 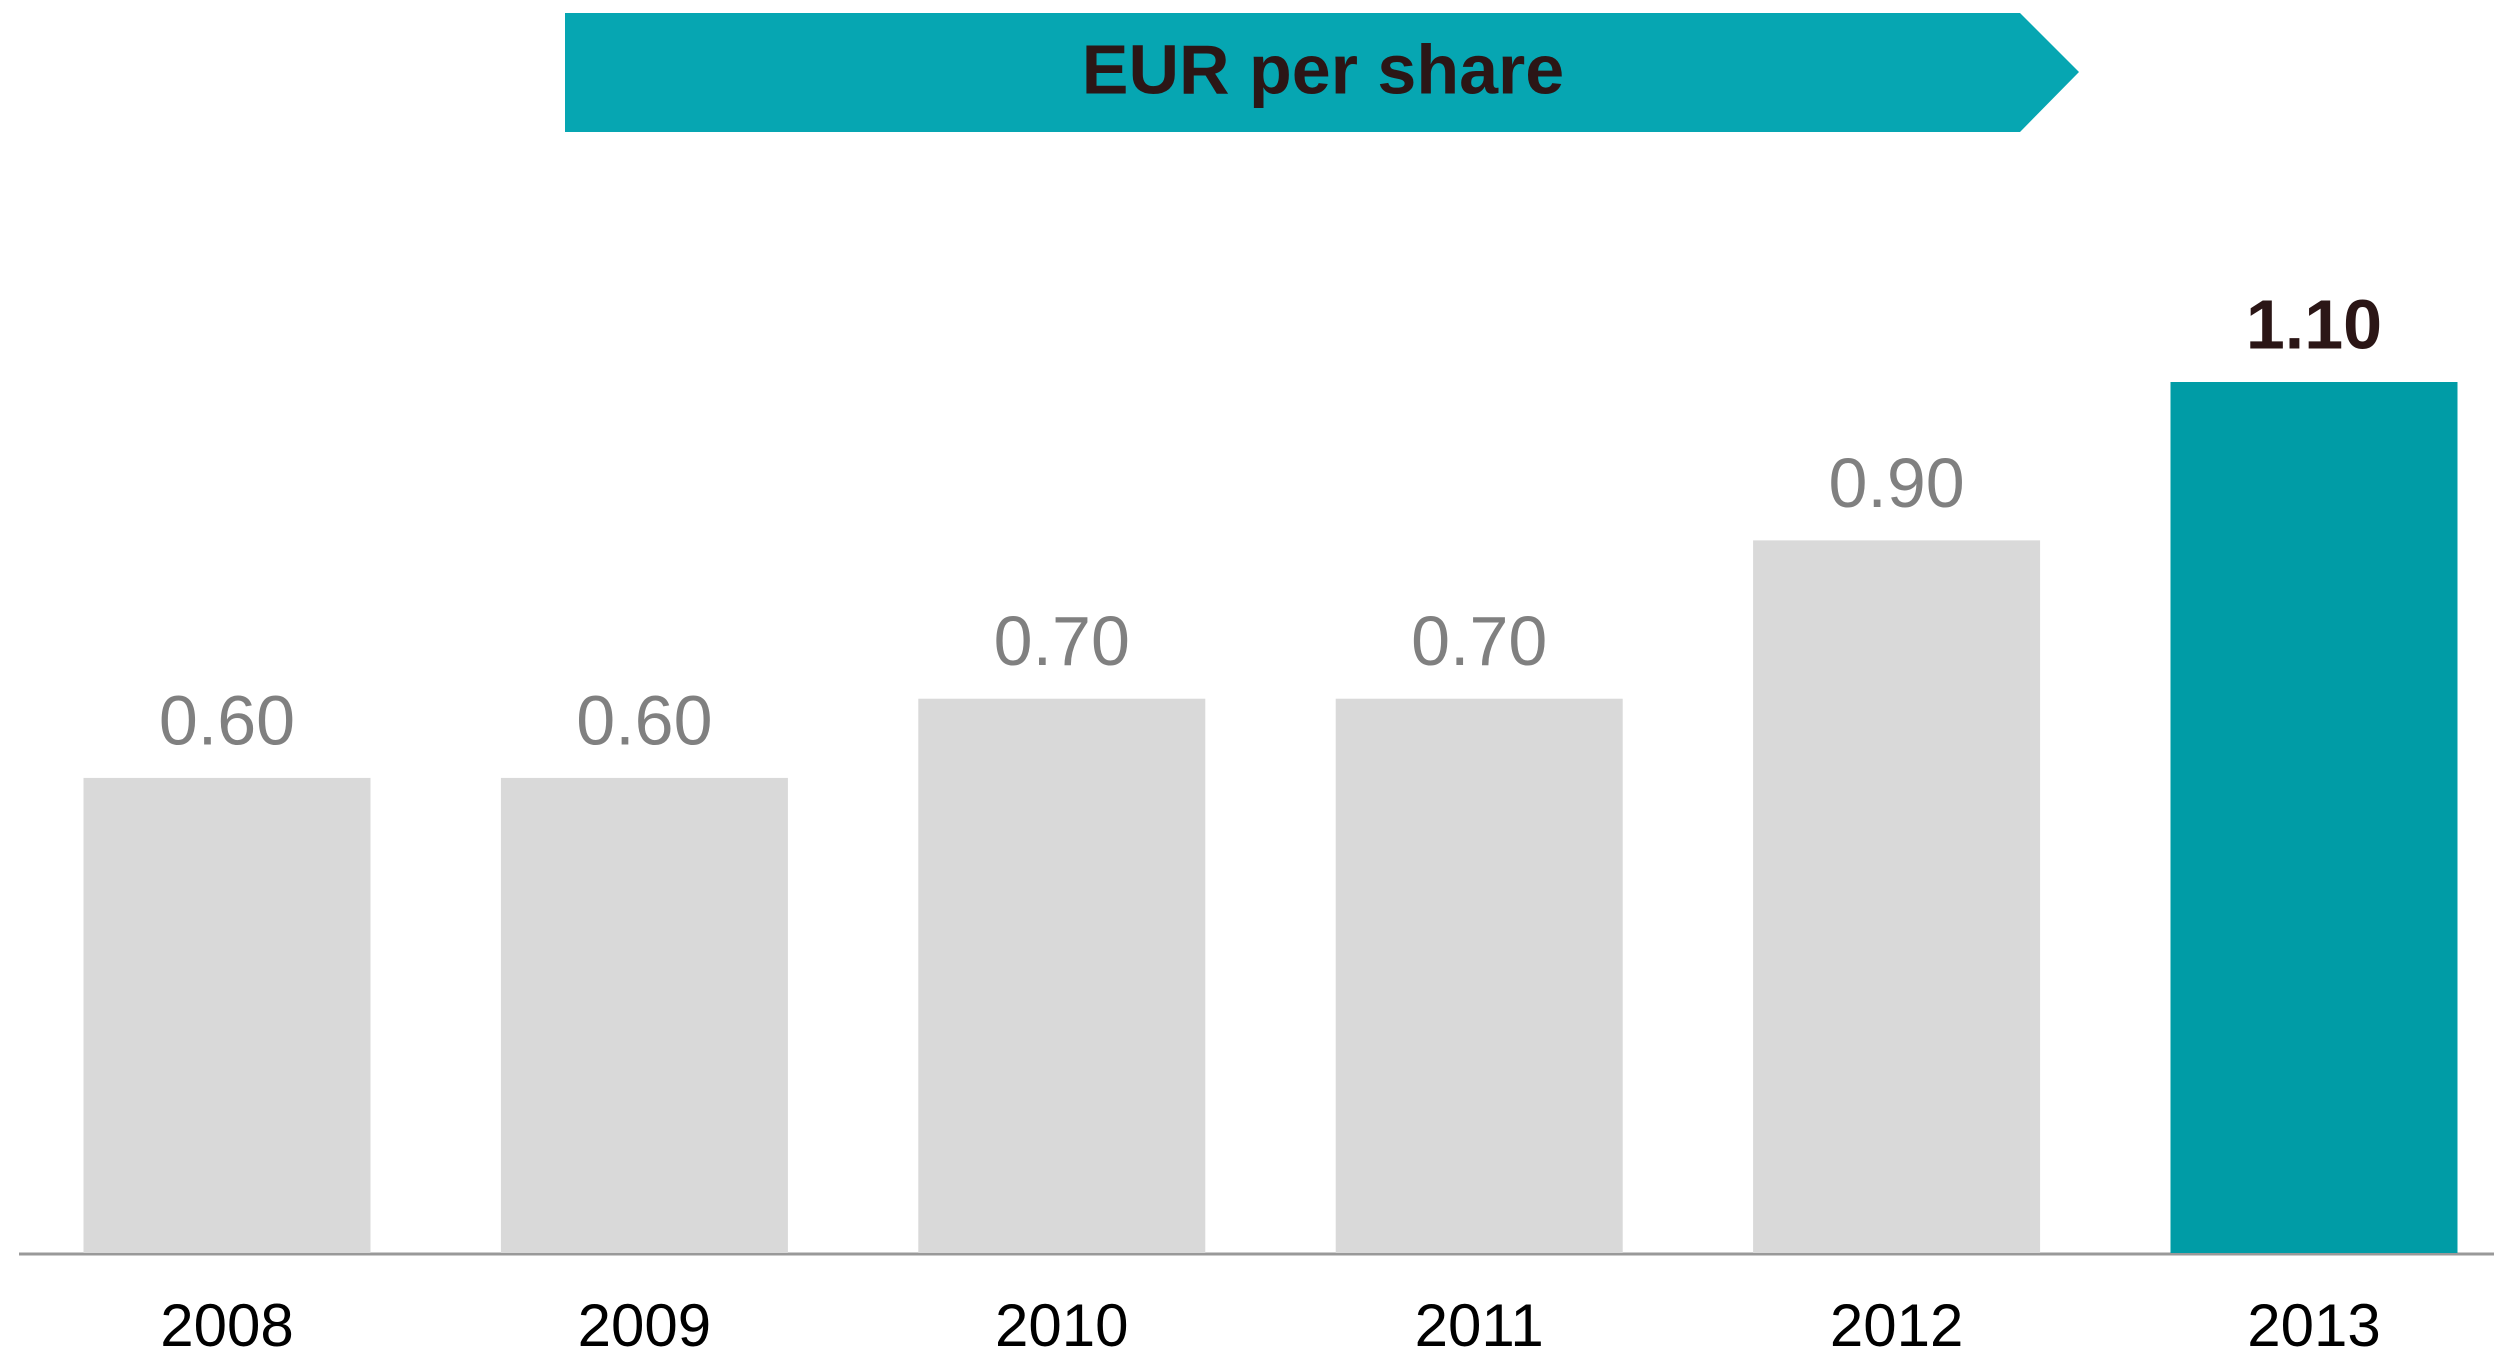 I want to click on title-banner, so click(x=1322, y=72).